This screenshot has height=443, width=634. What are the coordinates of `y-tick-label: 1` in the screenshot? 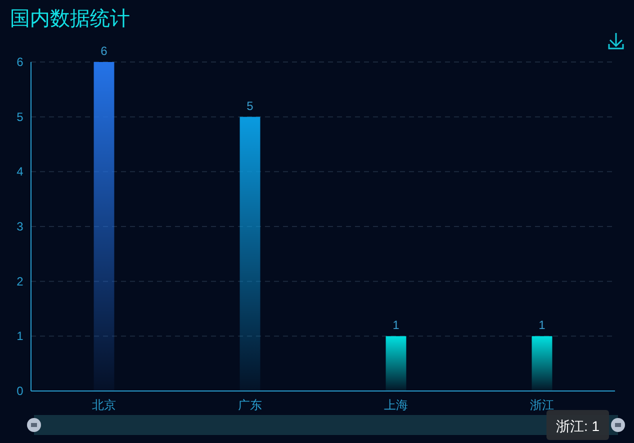 It's located at (20, 336).